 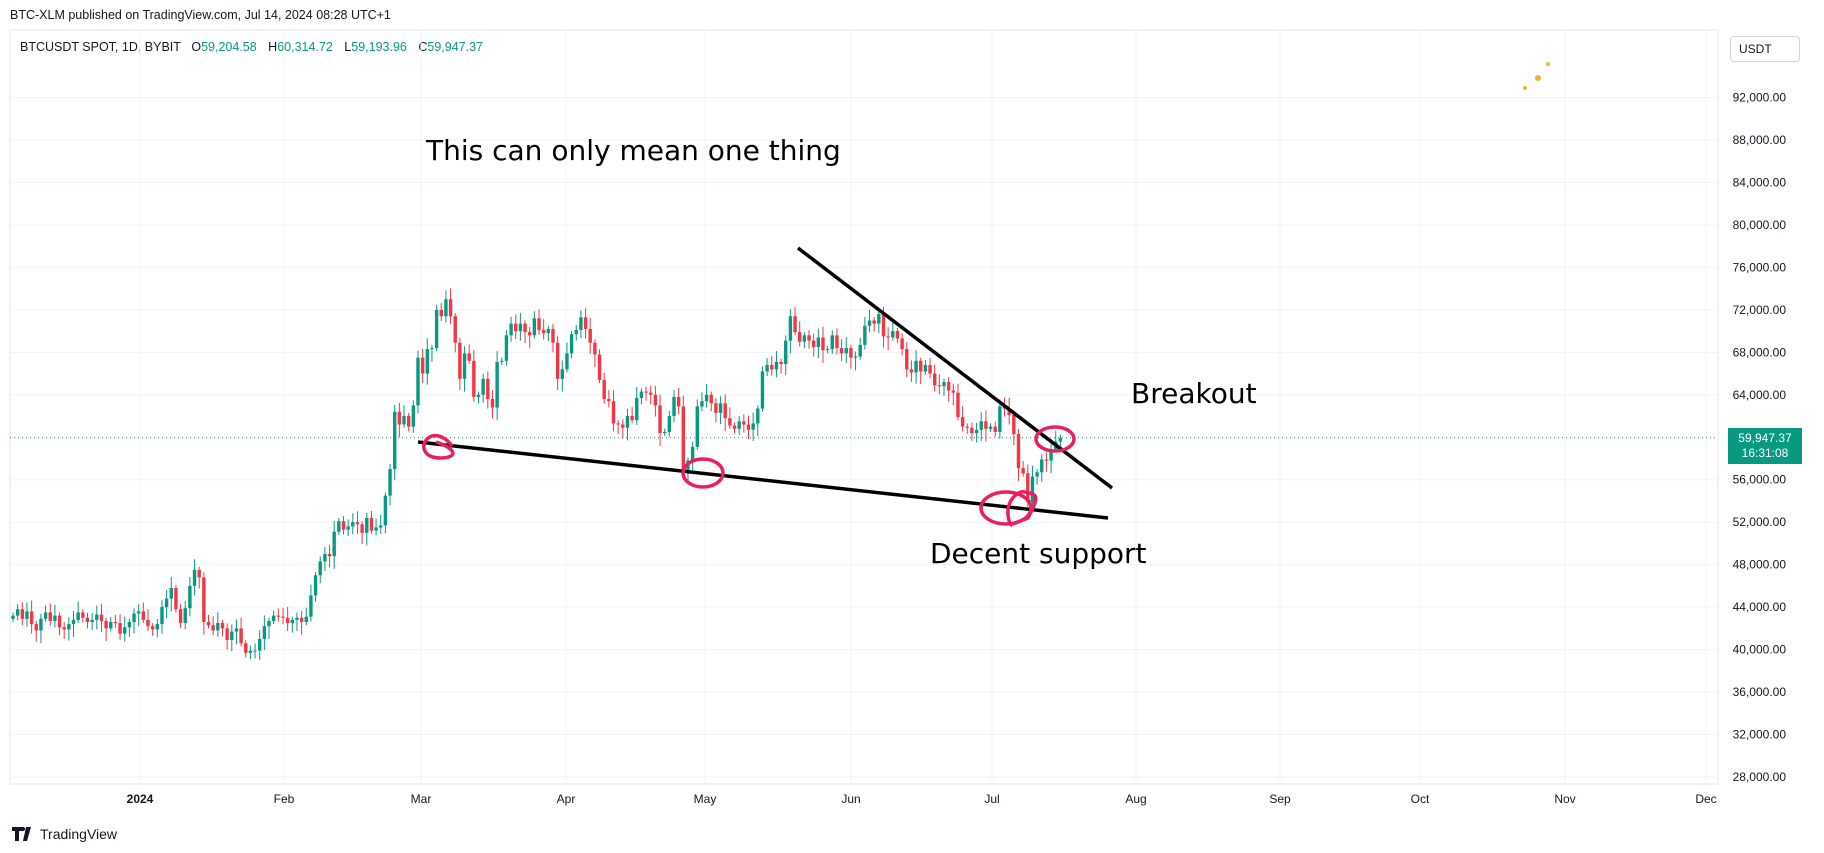 I want to click on x-tick-label: Sep, so click(x=1280, y=799).